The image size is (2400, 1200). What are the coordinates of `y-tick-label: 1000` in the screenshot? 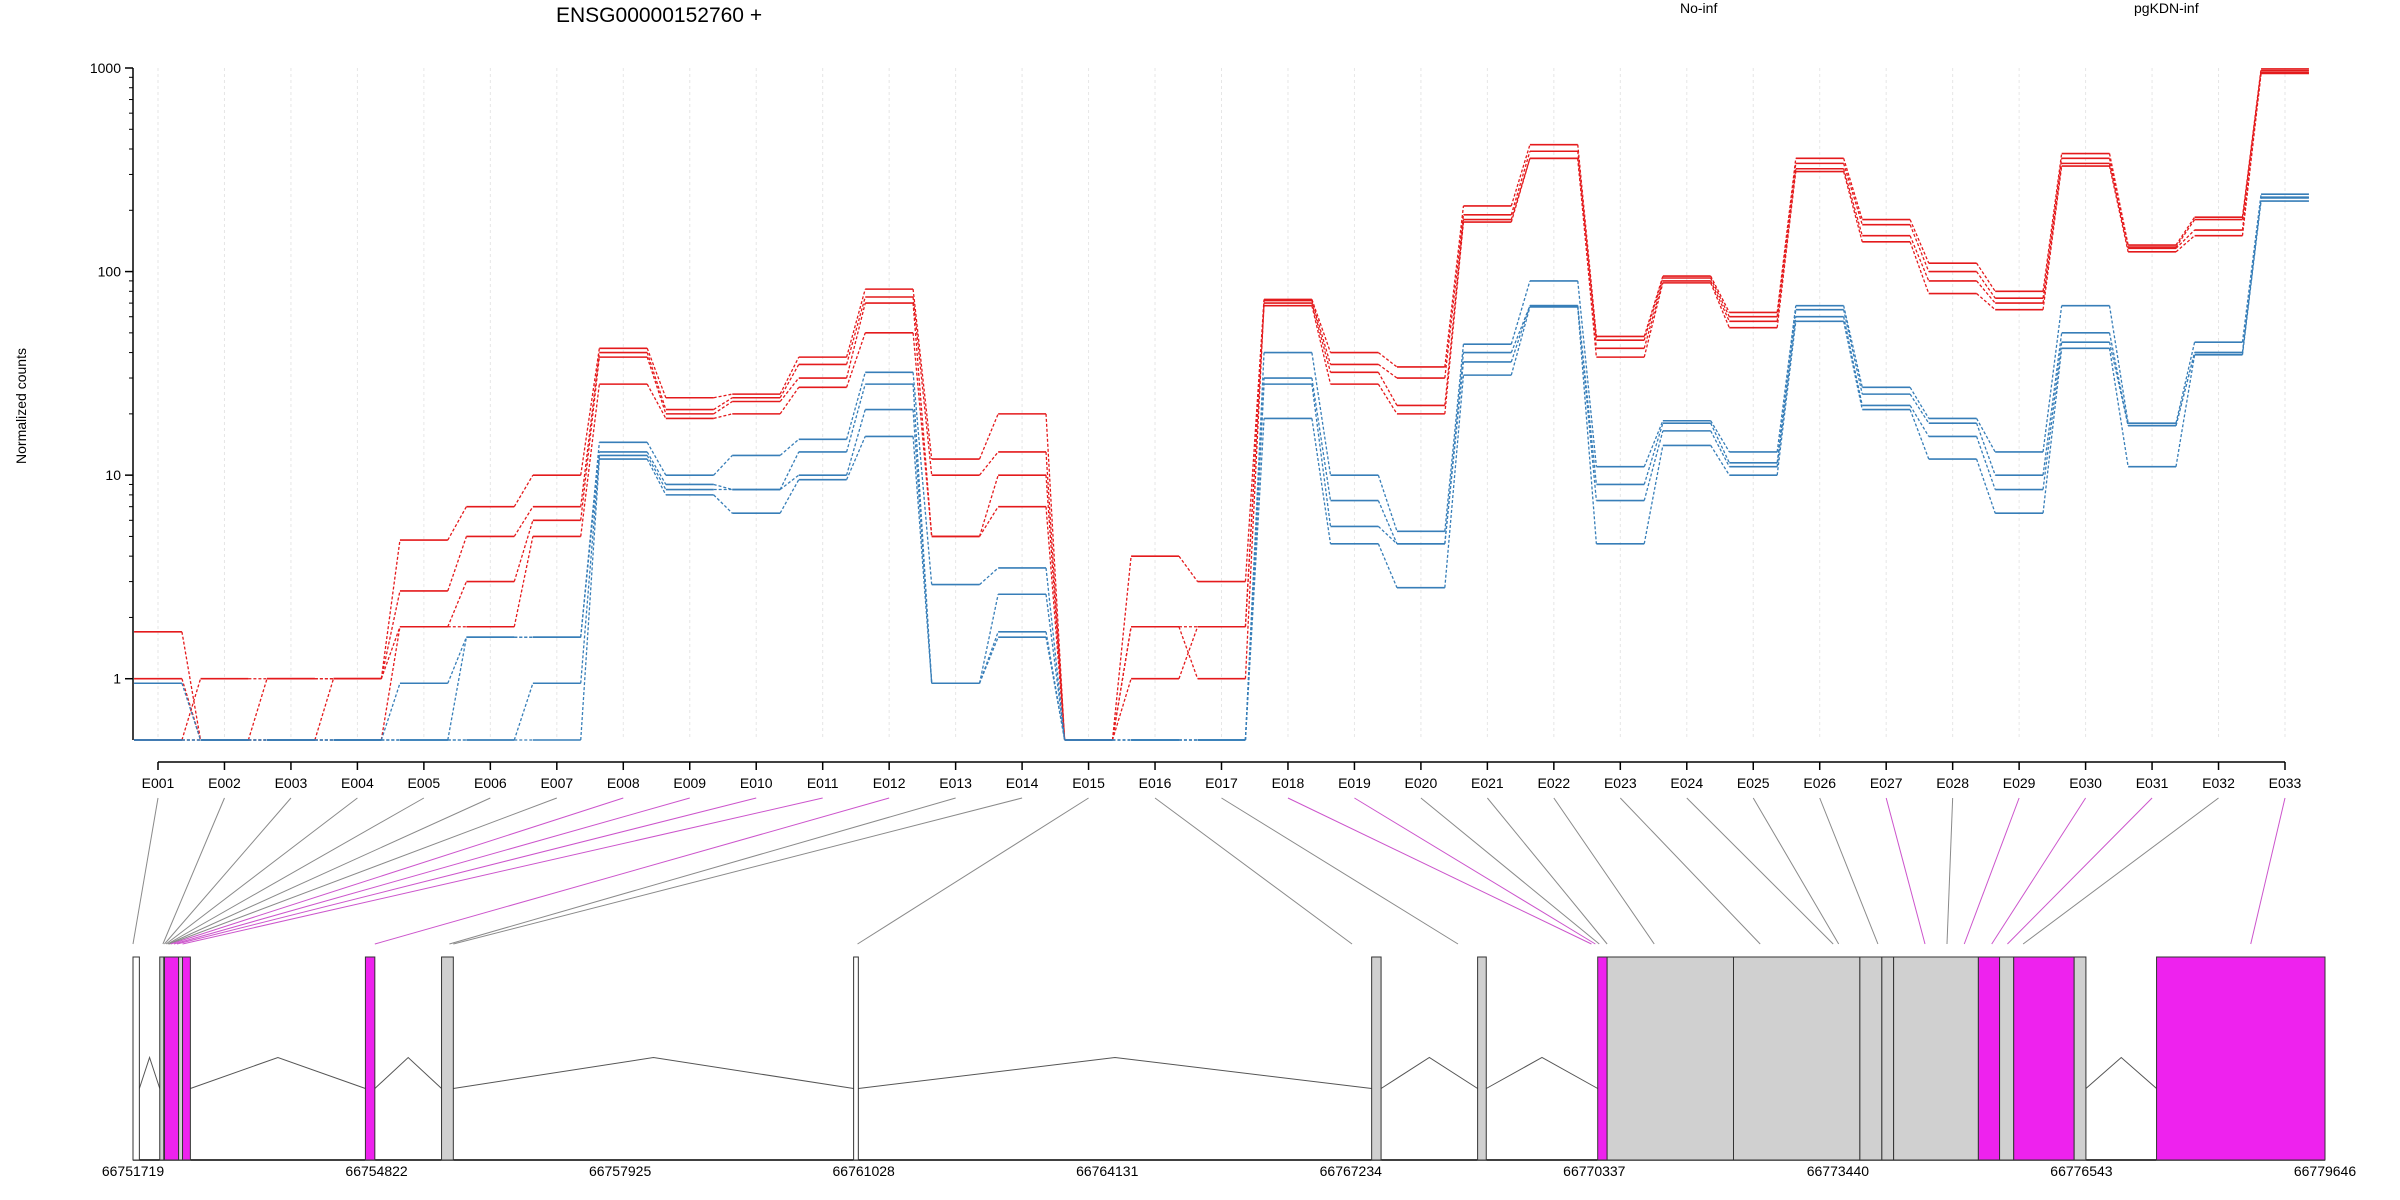 It's located at (105, 68).